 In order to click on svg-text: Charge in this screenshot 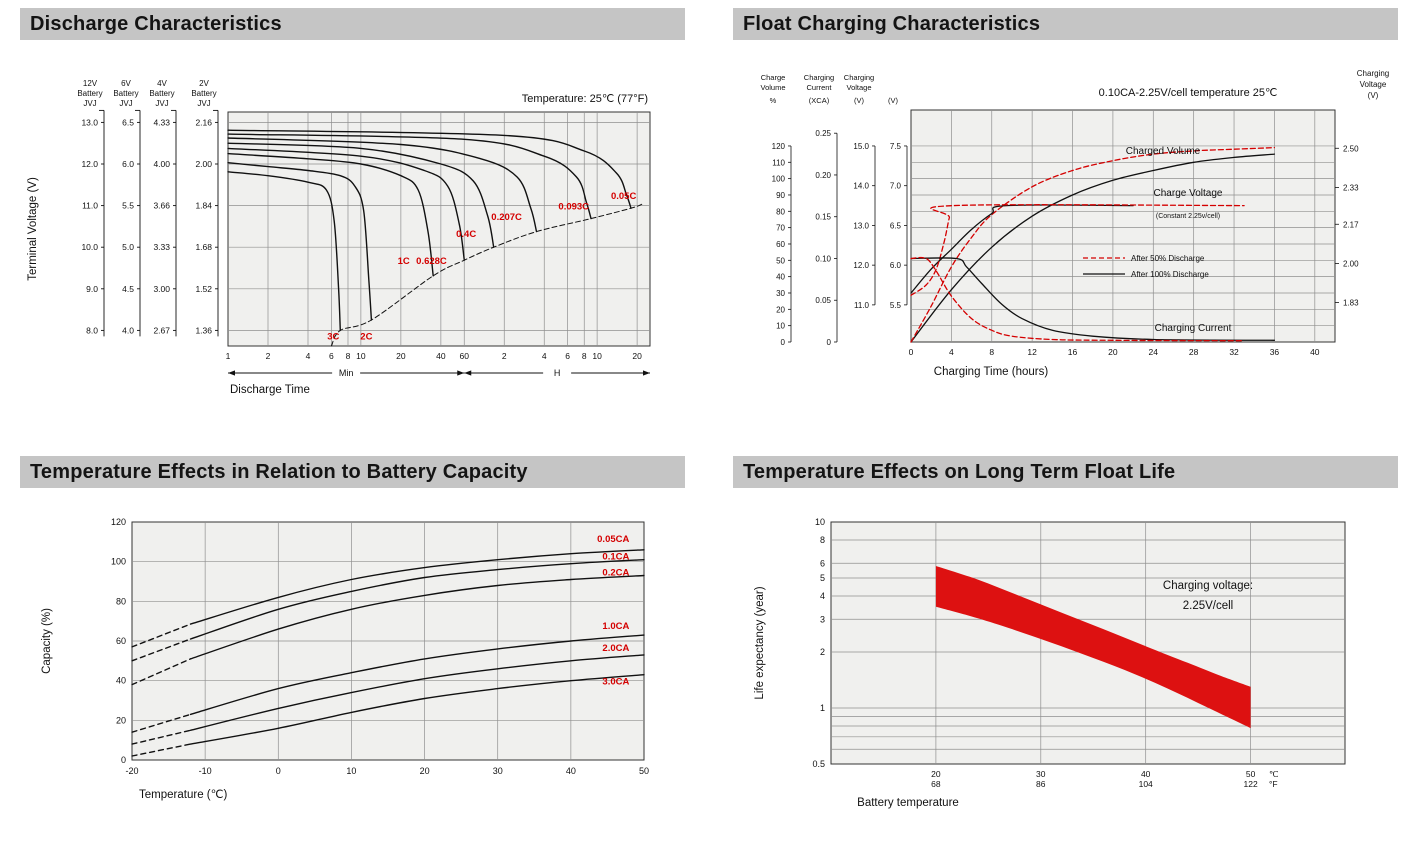, I will do `click(773, 77)`.